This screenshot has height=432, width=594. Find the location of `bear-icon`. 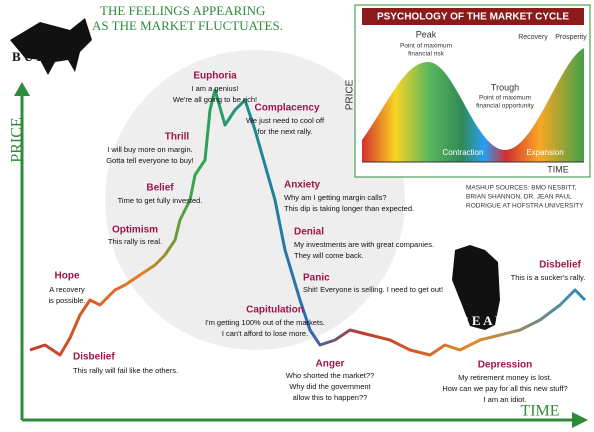

bear-icon is located at coordinates (476, 287).